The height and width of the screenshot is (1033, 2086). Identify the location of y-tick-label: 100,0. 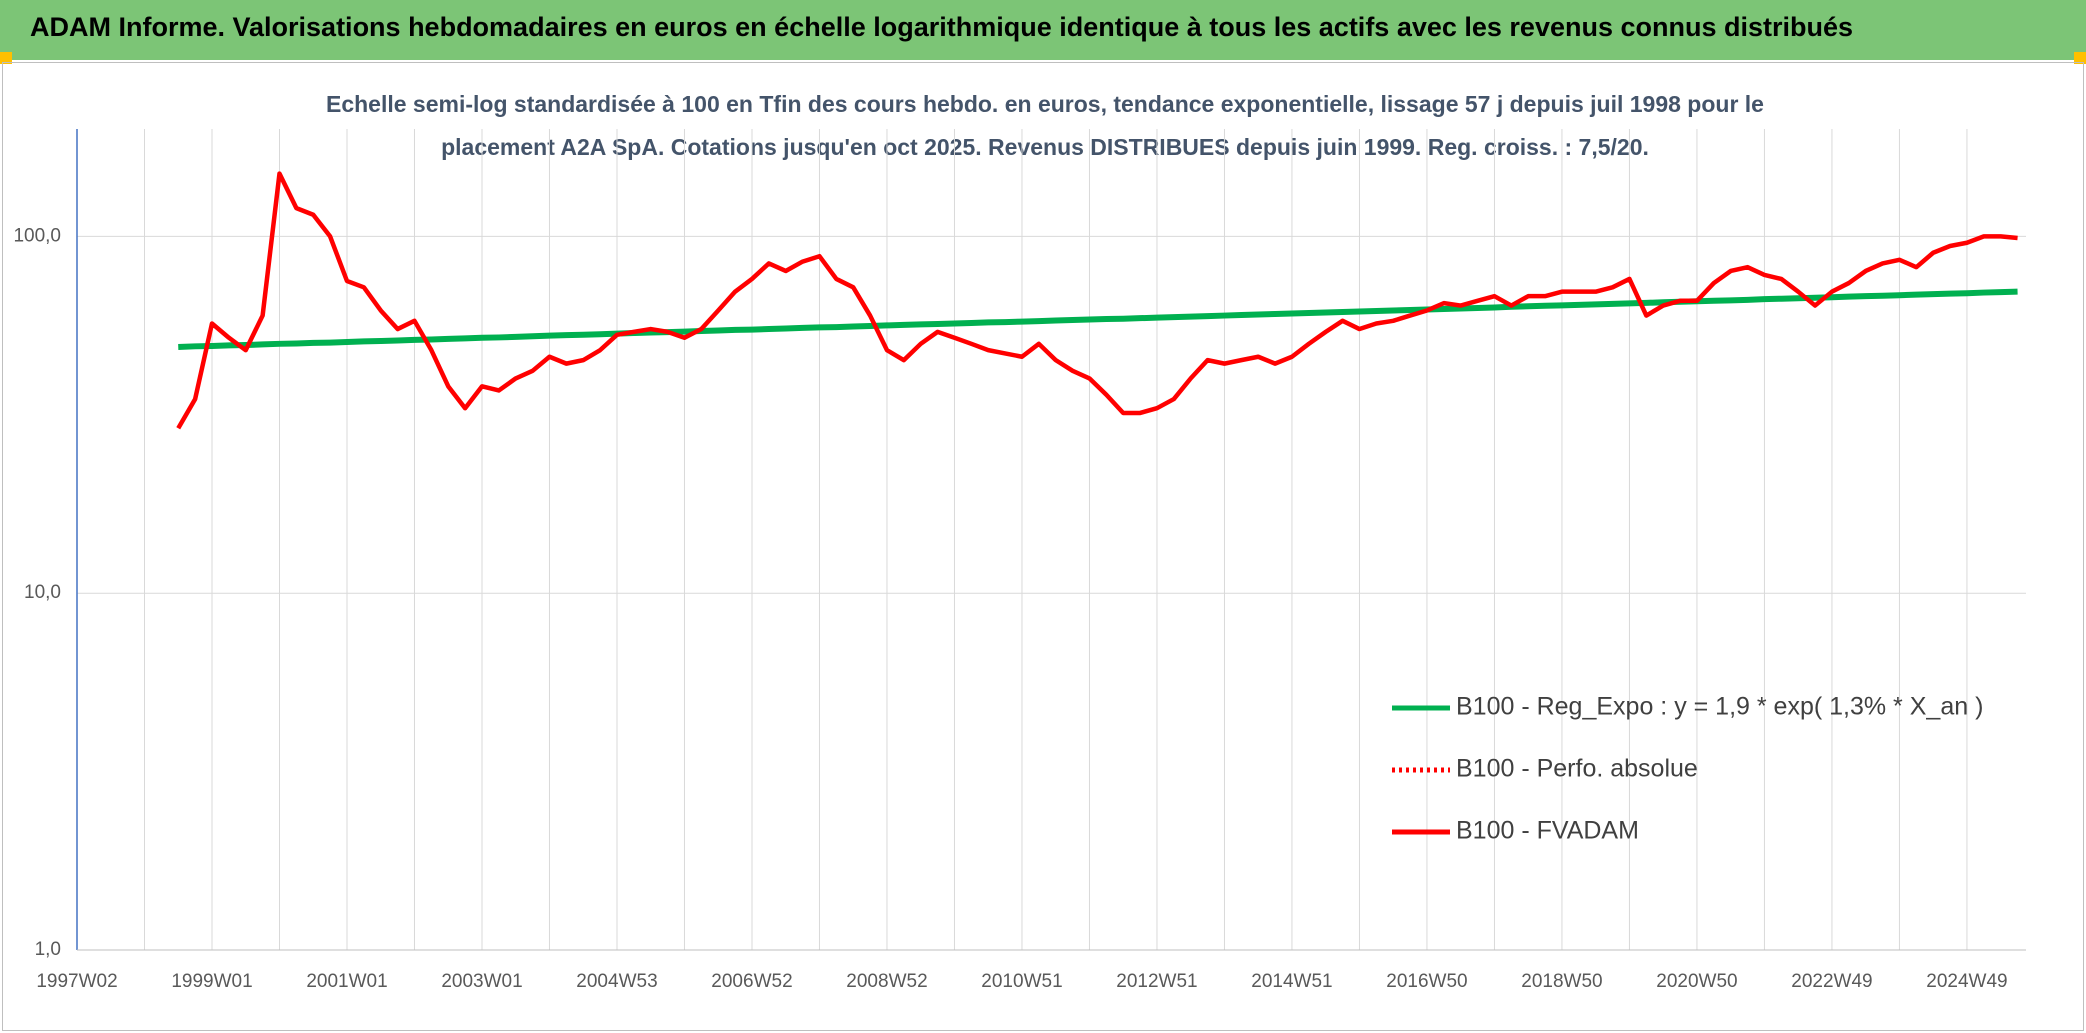
(37, 235).